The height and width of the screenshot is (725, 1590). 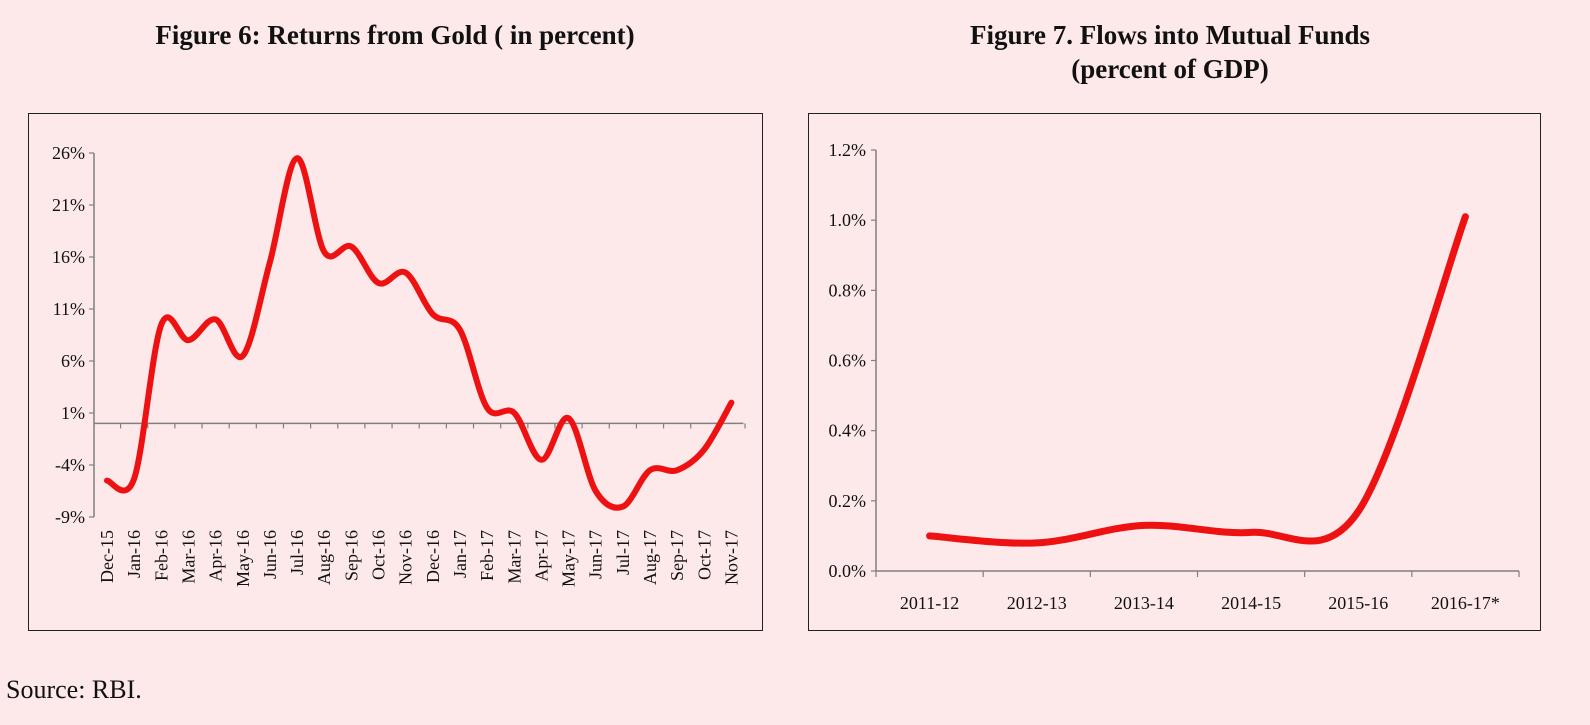 What do you see at coordinates (677, 555) in the screenshot?
I see `fig6-x-tick-label: Sep-17` at bounding box center [677, 555].